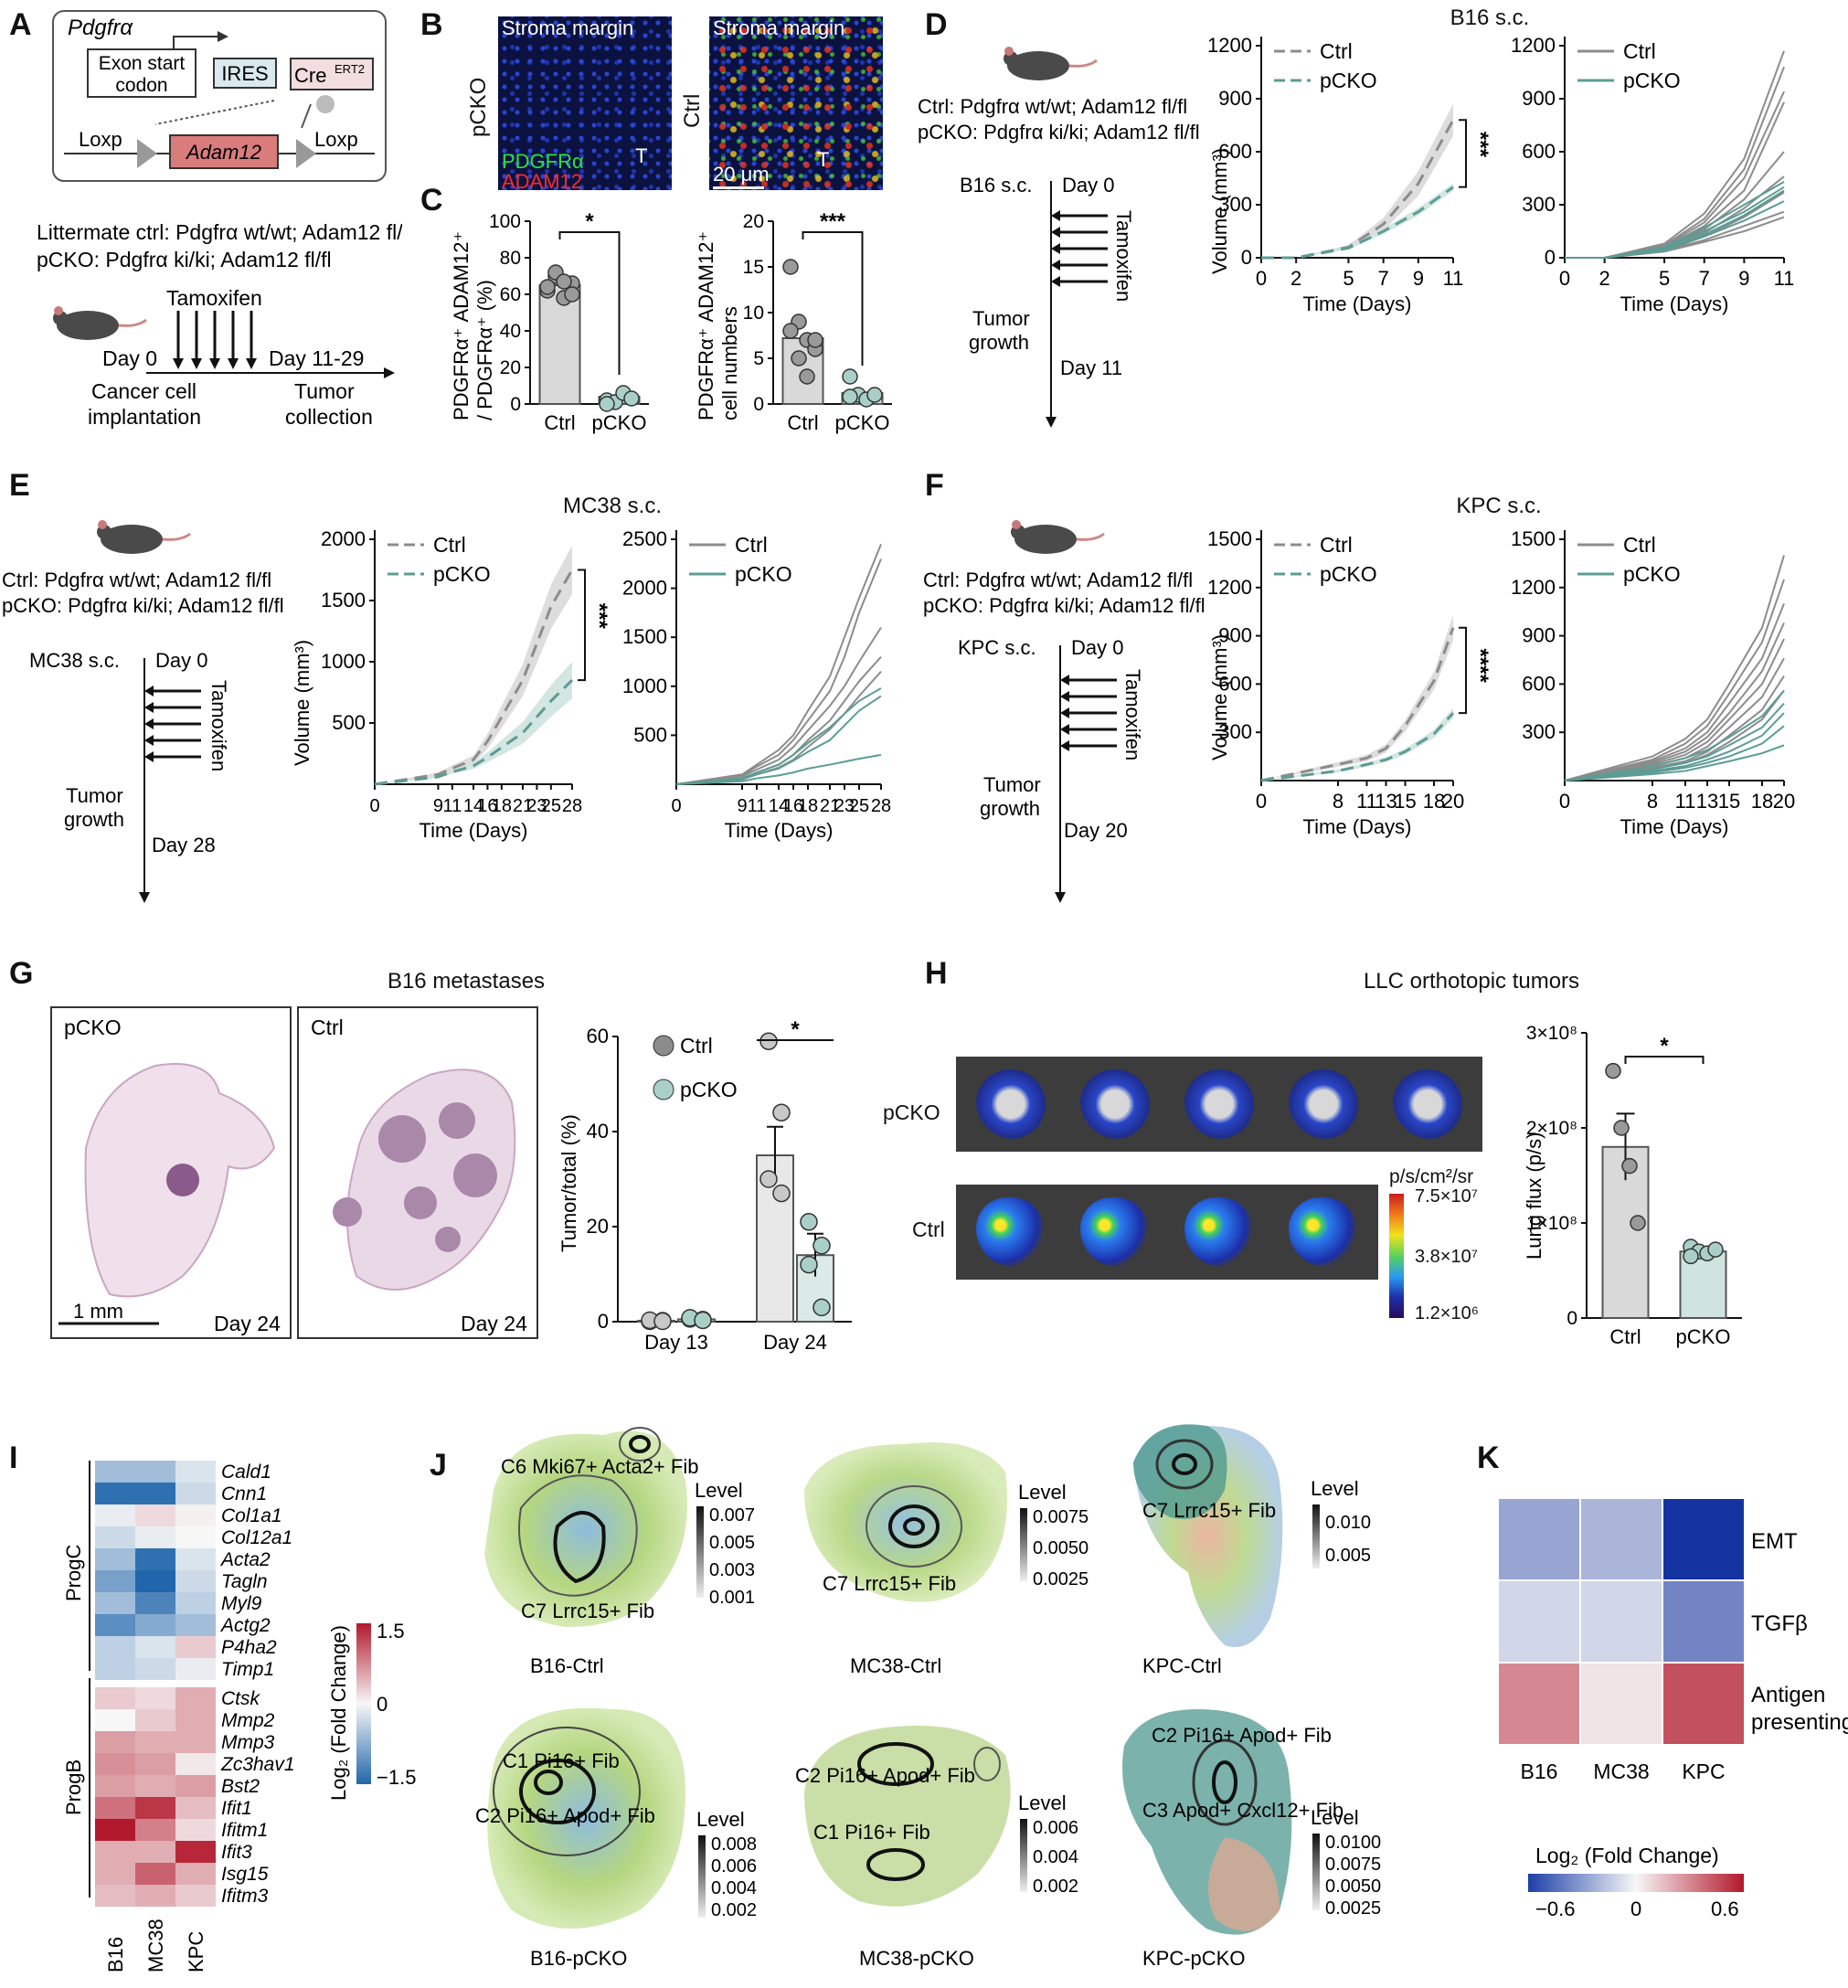  Describe the element at coordinates (248, 1742) in the screenshot. I see `i-row-label-Mmp3: Mmp3` at that location.